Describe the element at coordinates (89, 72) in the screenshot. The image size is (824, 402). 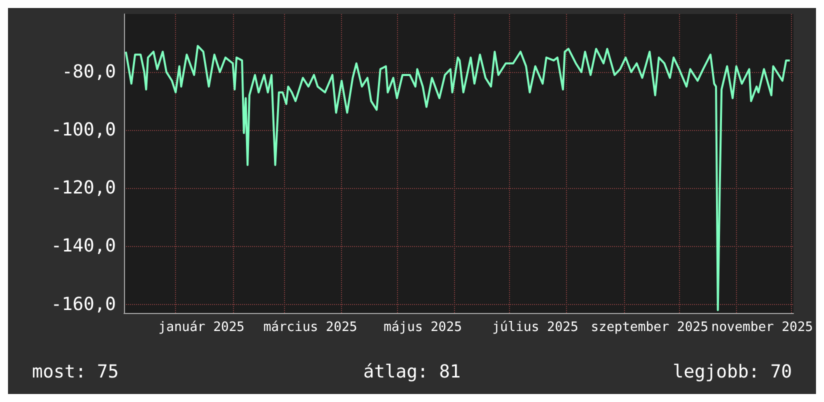
I see `y-tick-label: -80,0` at that location.